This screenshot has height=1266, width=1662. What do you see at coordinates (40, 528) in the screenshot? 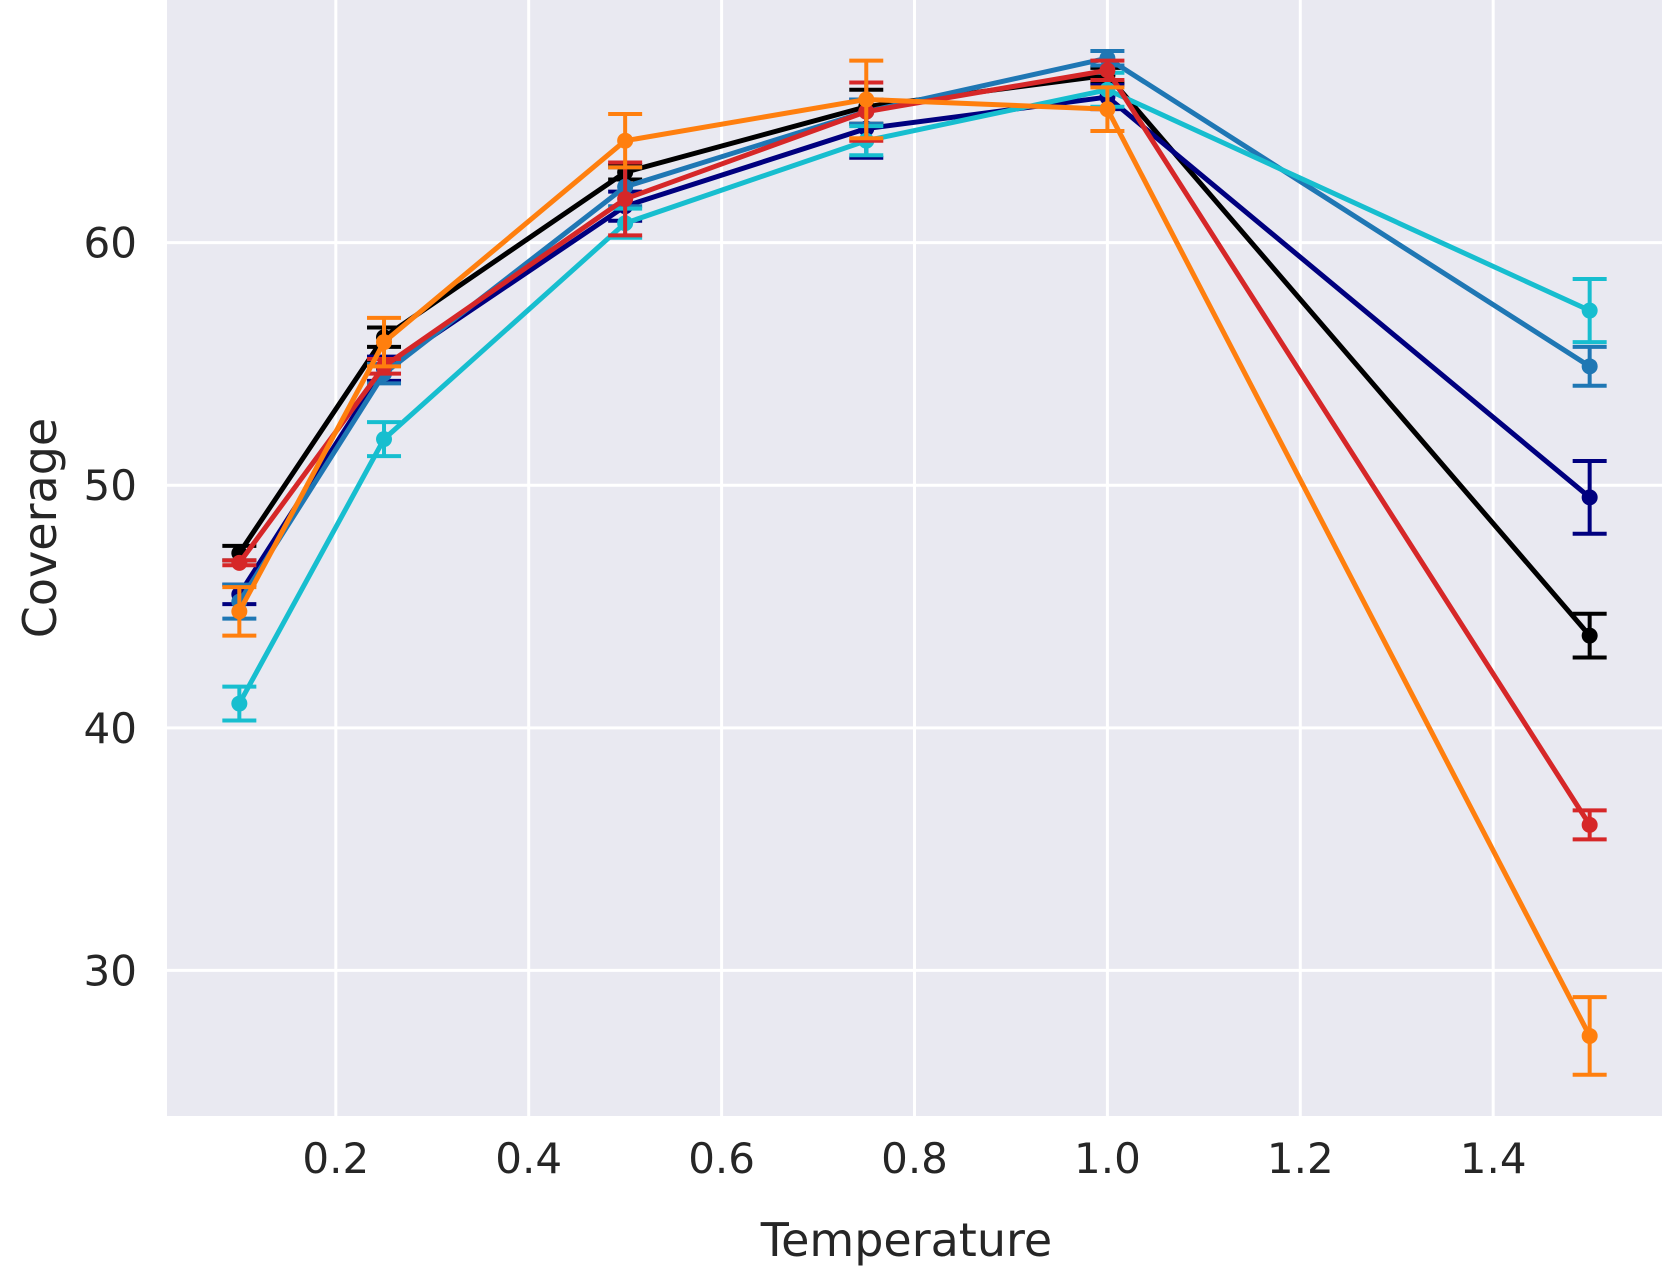
I see `y-axis-title: Coverage` at bounding box center [40, 528].